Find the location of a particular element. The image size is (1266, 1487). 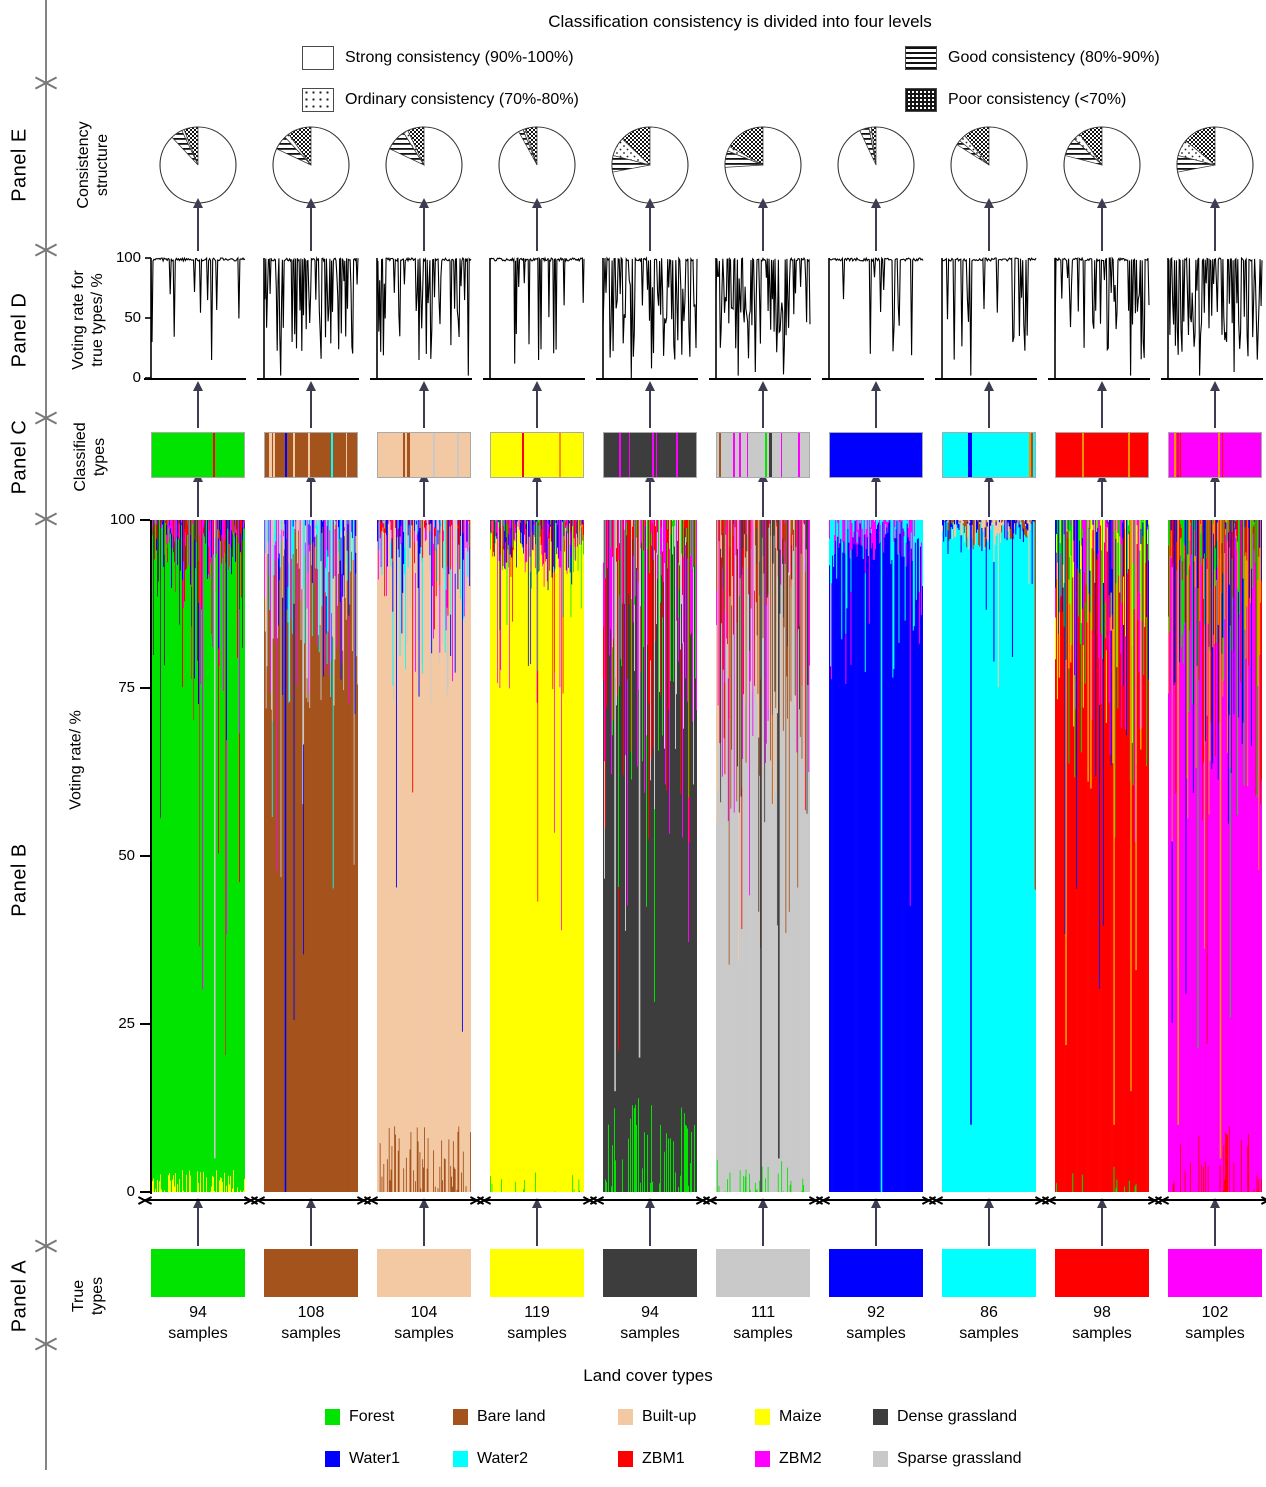

classified-strip-water2 is located at coordinates (989, 455).